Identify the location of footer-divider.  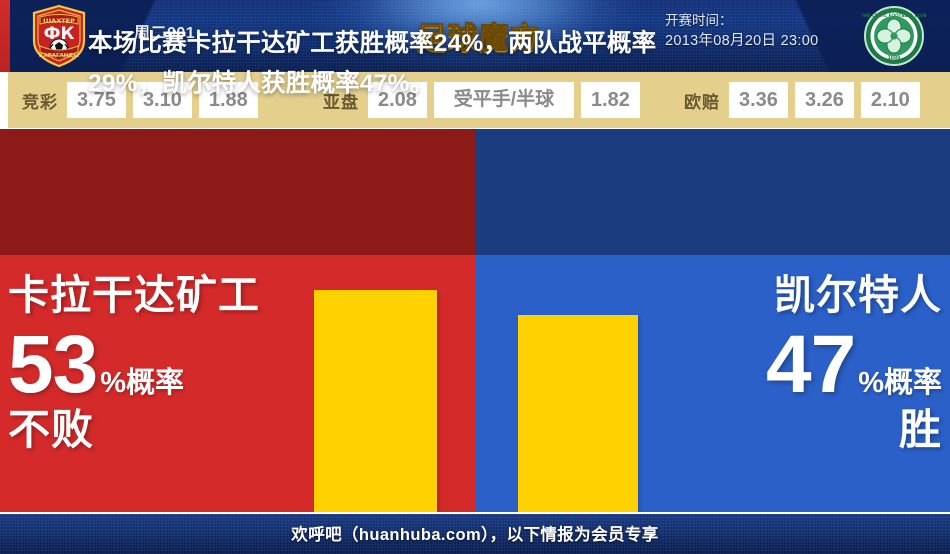
(475, 513).